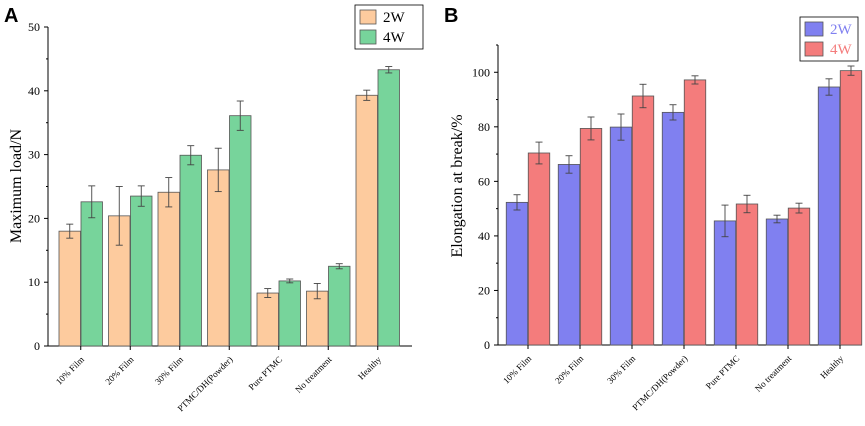  I want to click on y-tick-label-a: 0, so click(37, 346).